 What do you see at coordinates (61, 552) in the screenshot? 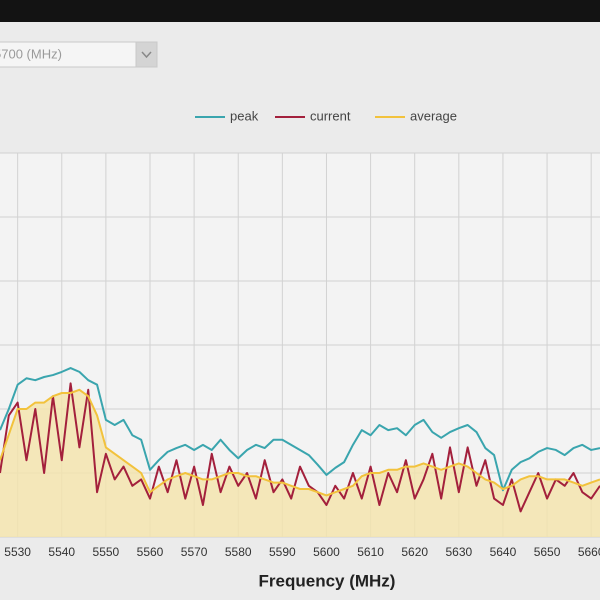
I see `x-tick-label: 5540` at bounding box center [61, 552].